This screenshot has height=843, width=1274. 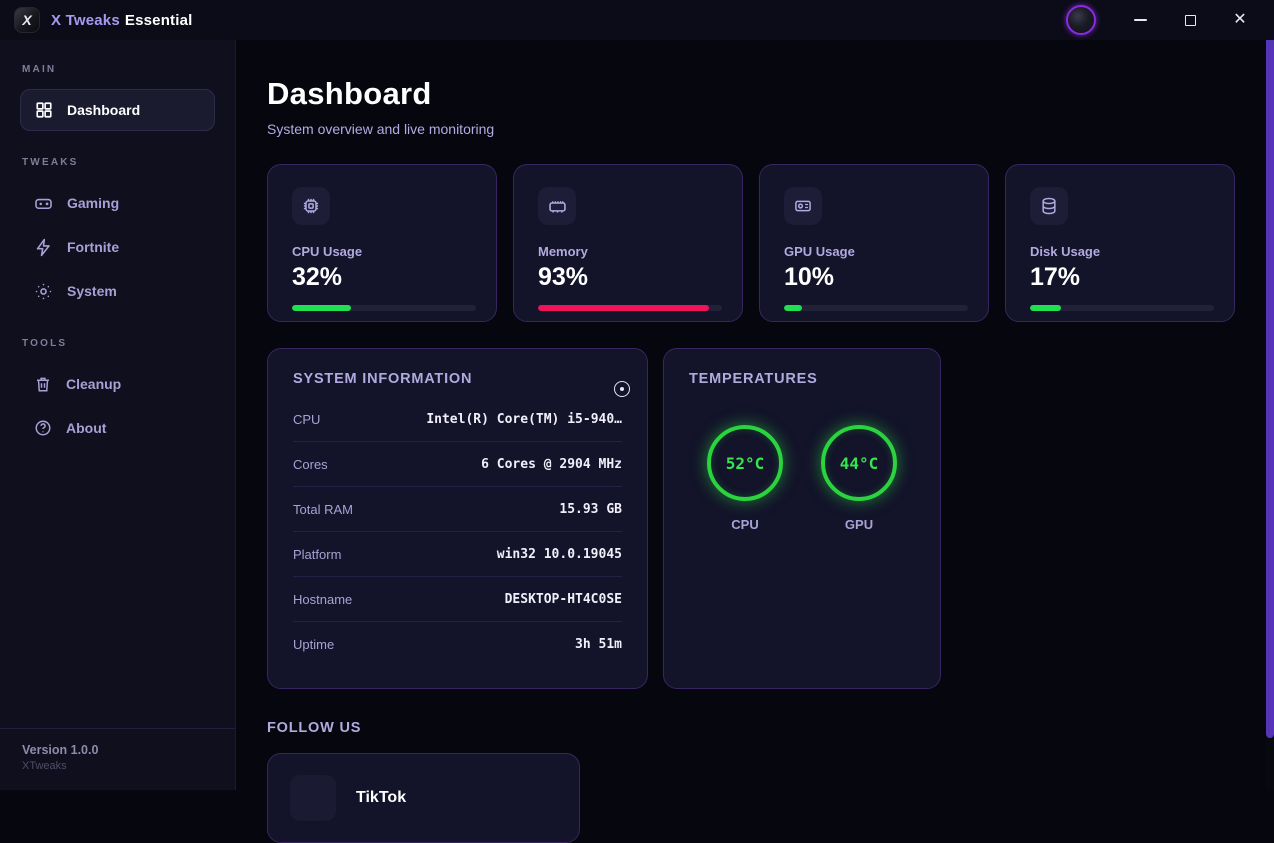 I want to click on info-row-cores: Cores 6 Cores @ 2904 MHz, so click(x=457, y=464).